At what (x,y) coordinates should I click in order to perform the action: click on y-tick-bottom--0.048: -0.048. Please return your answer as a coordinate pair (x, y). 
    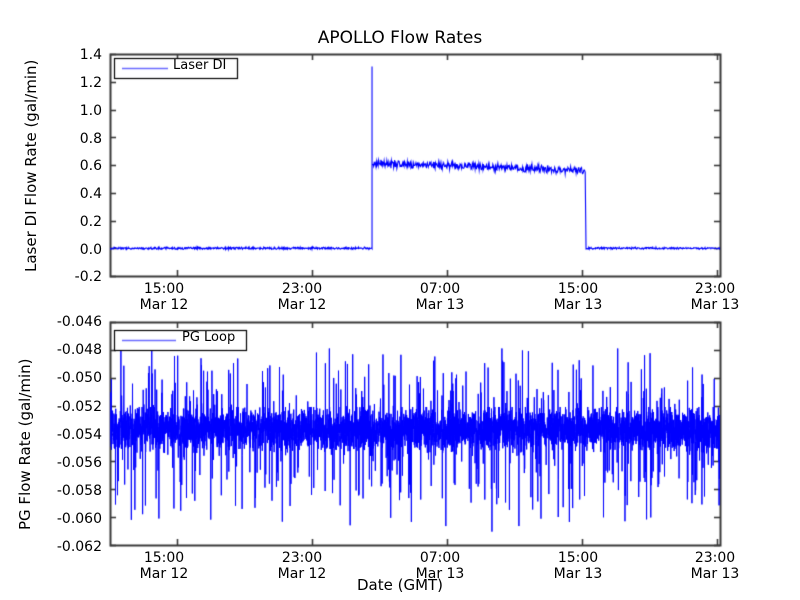
    Looking at the image, I should click on (79, 350).